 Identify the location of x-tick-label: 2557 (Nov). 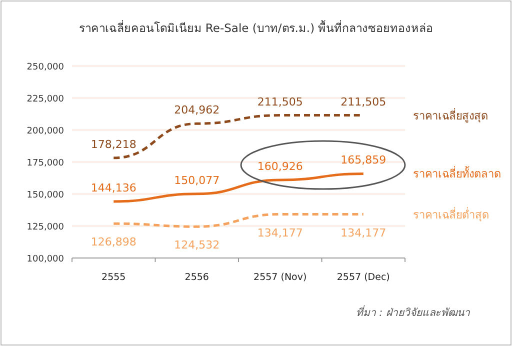
(280, 277).